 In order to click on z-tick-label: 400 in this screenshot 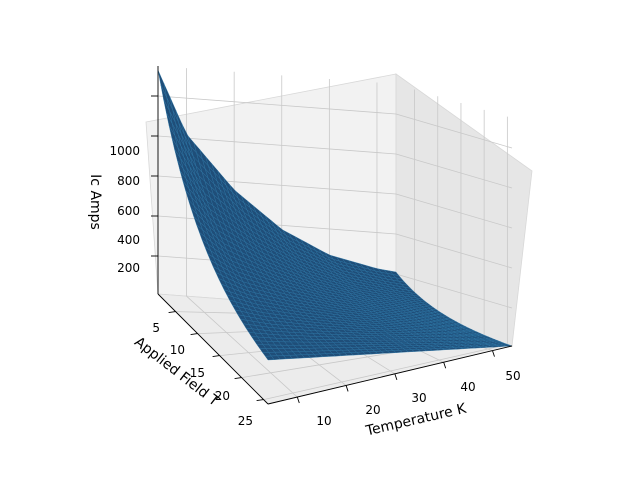, I will do `click(128, 240)`.